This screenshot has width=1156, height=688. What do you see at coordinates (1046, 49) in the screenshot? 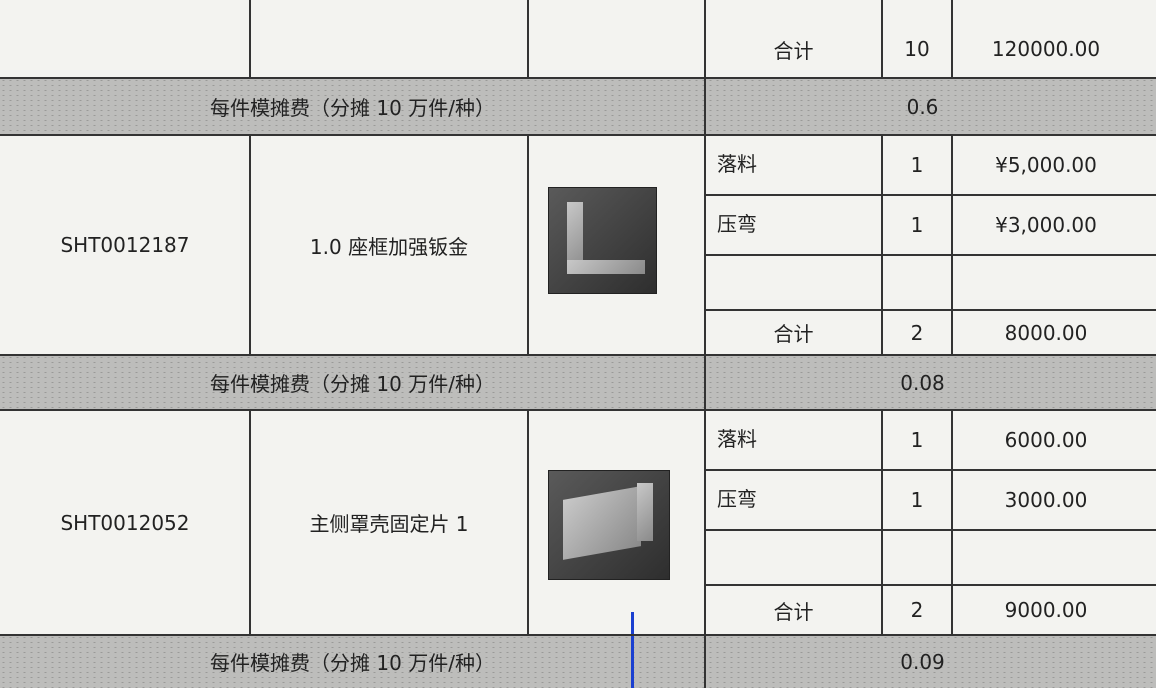
I see `total-cost: 120000.00` at bounding box center [1046, 49].